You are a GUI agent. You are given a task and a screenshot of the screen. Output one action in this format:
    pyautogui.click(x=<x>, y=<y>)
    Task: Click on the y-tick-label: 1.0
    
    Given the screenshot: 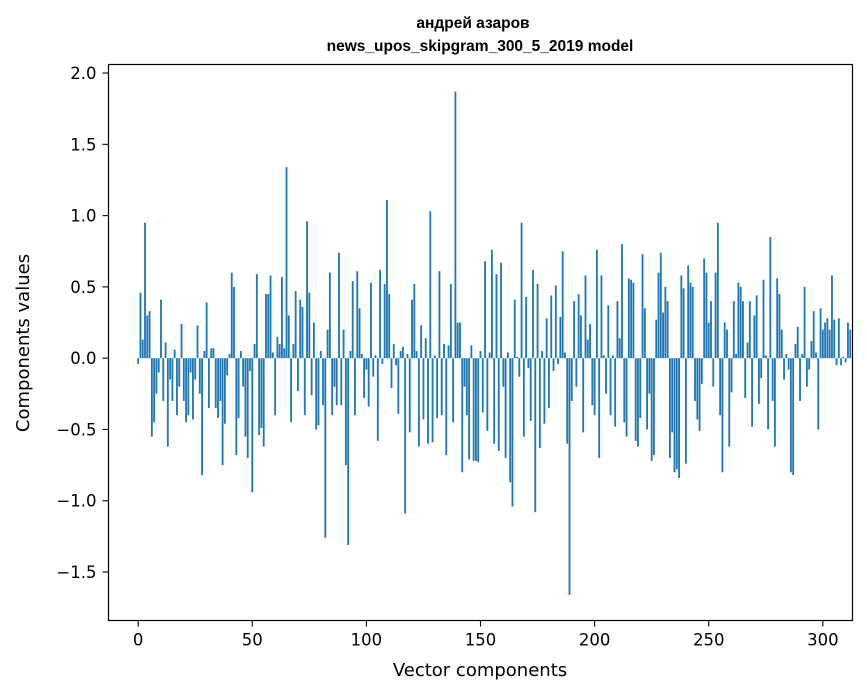 What is the action you would take?
    pyautogui.click(x=83, y=216)
    